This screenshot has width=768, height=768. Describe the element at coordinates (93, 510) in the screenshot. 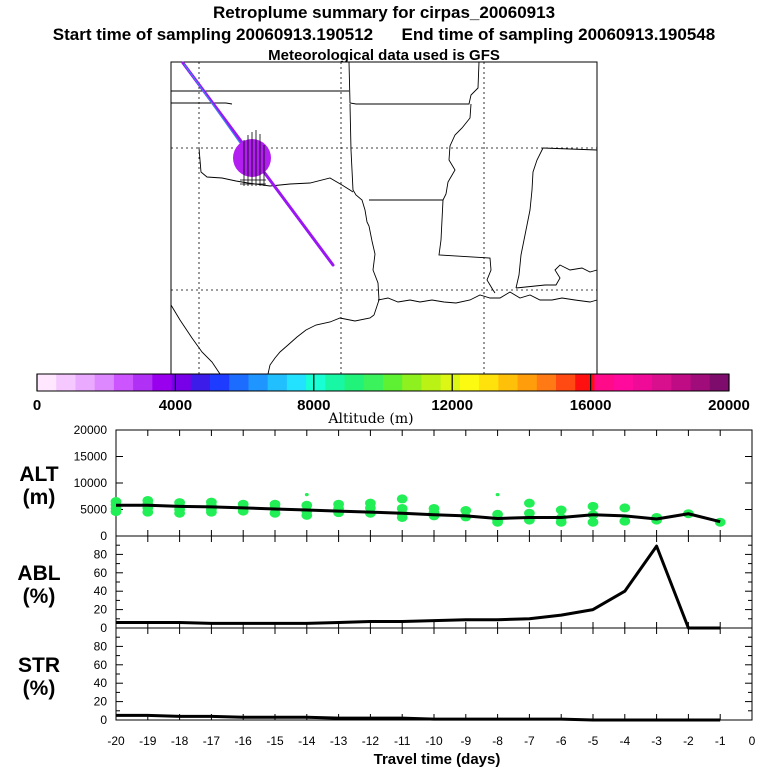

I see `y-tick-label: 5000` at that location.